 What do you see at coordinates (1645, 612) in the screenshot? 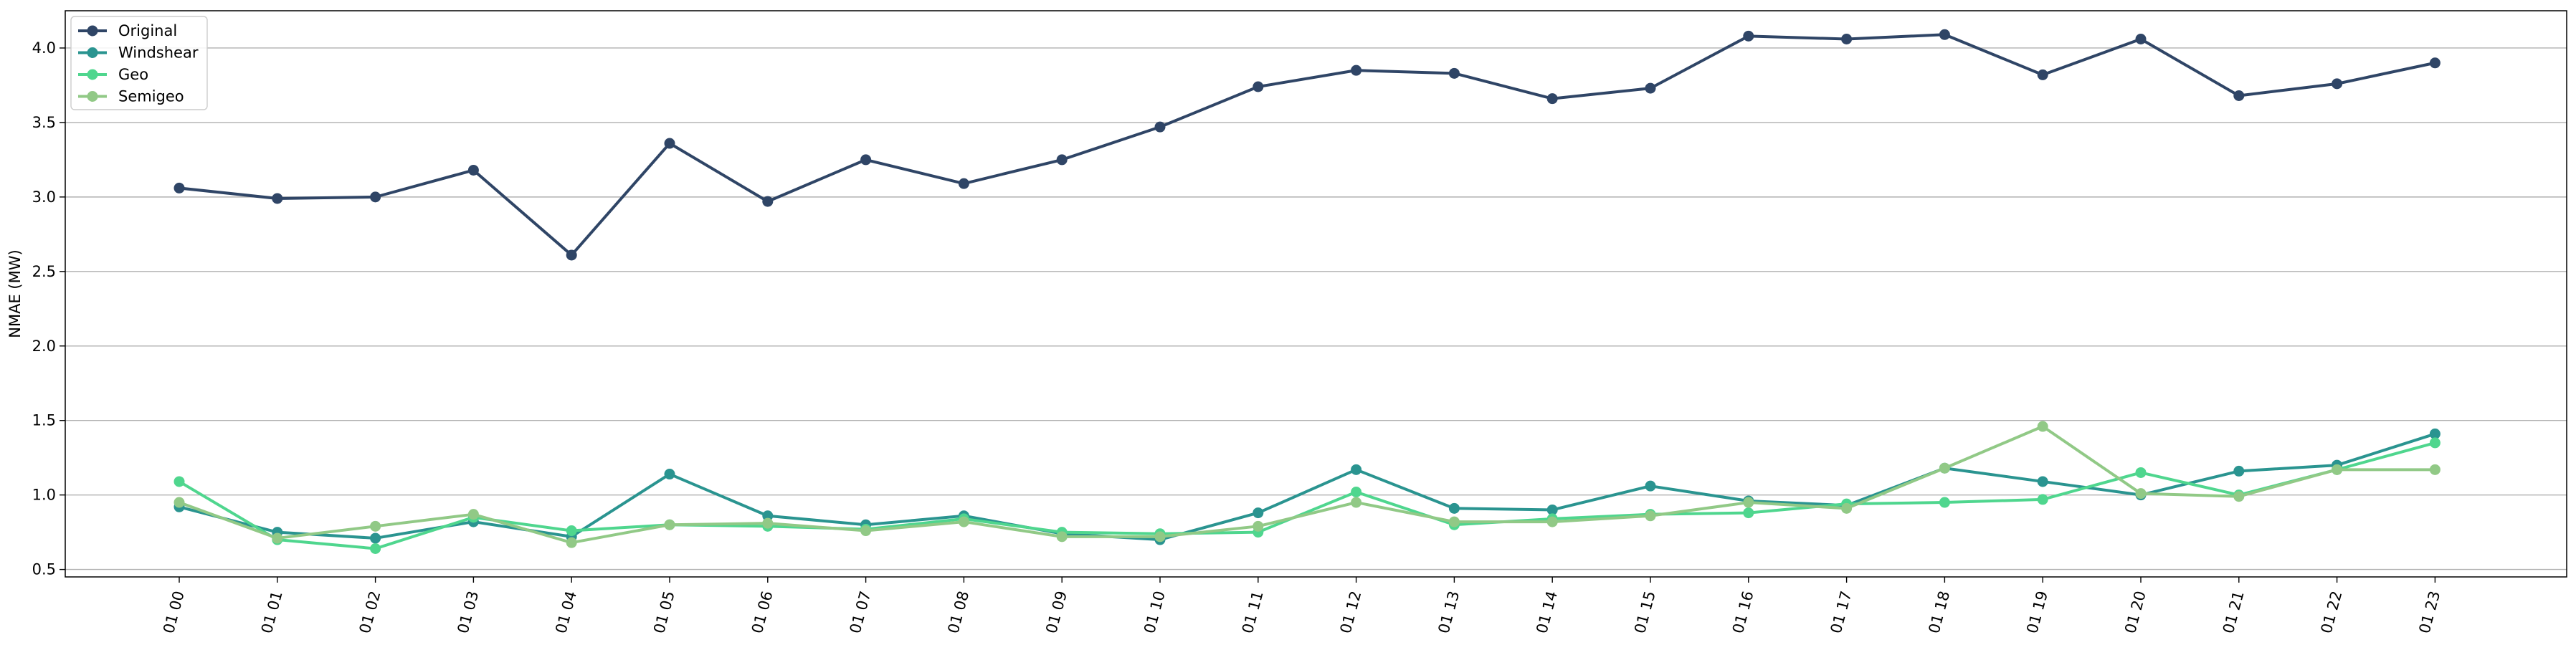
I see `x-tick-label: 01 15` at bounding box center [1645, 612].